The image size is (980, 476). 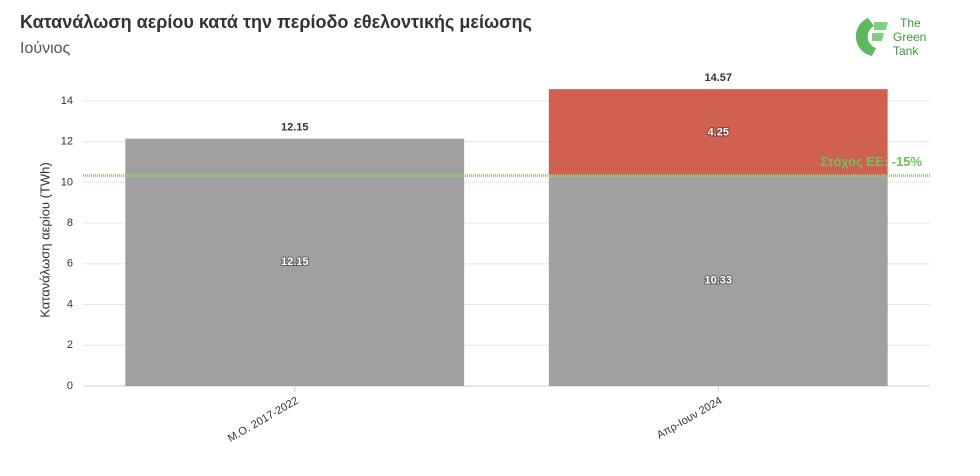 What do you see at coordinates (45, 48) in the screenshot?
I see `chart-subtitle: Ιούνιος` at bounding box center [45, 48].